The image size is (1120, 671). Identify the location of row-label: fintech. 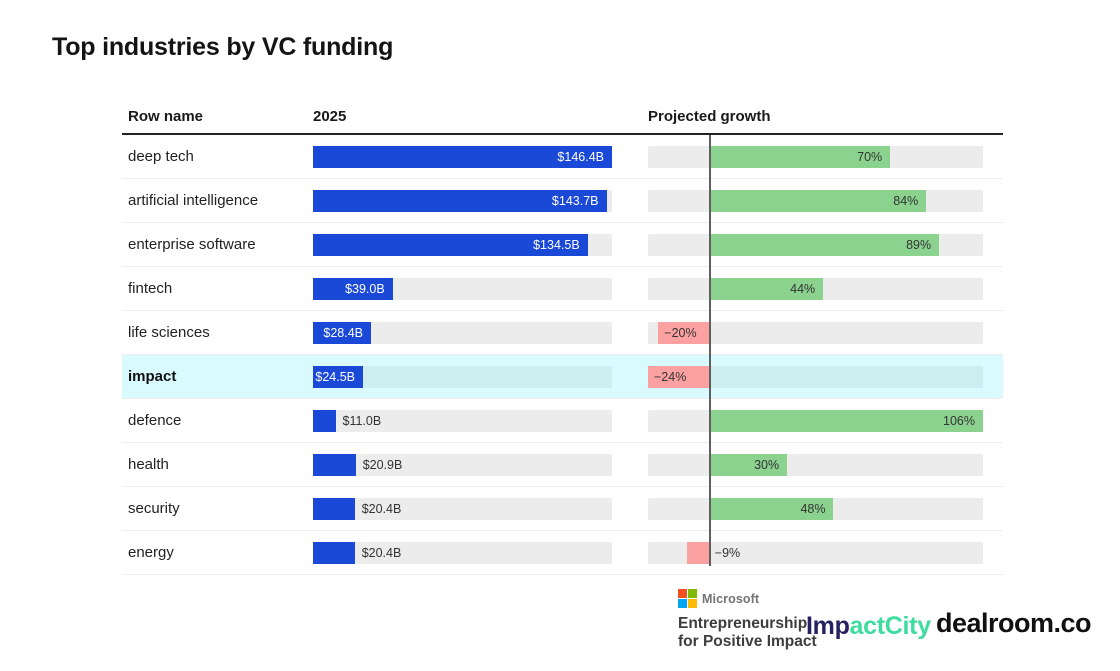
(150, 288).